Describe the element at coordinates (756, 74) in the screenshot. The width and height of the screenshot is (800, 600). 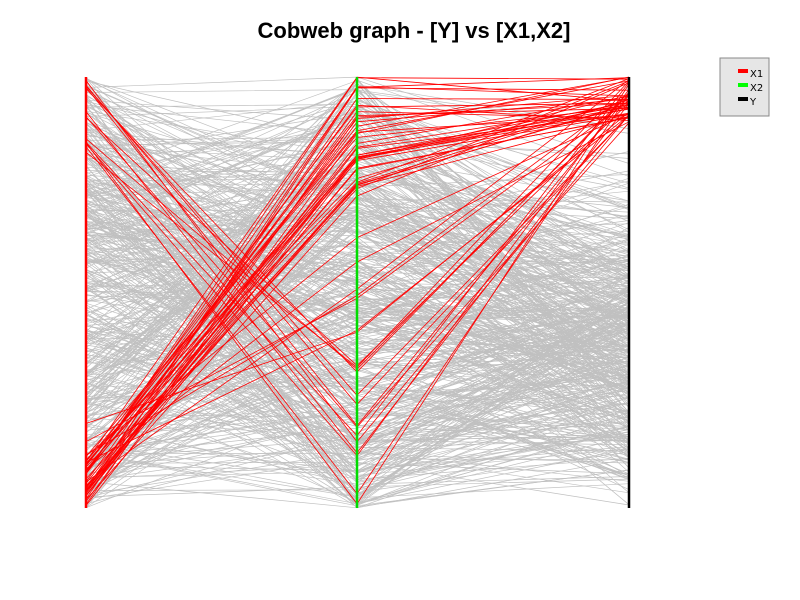
I see `legend-label-x1: X1` at that location.